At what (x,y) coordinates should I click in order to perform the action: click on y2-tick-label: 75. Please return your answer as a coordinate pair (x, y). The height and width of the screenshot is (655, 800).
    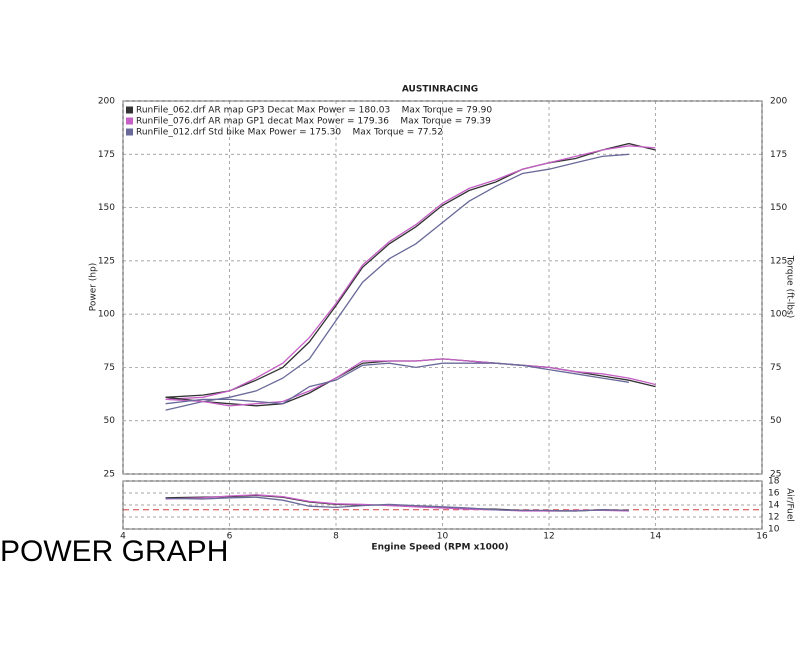
    Looking at the image, I should click on (775, 368).